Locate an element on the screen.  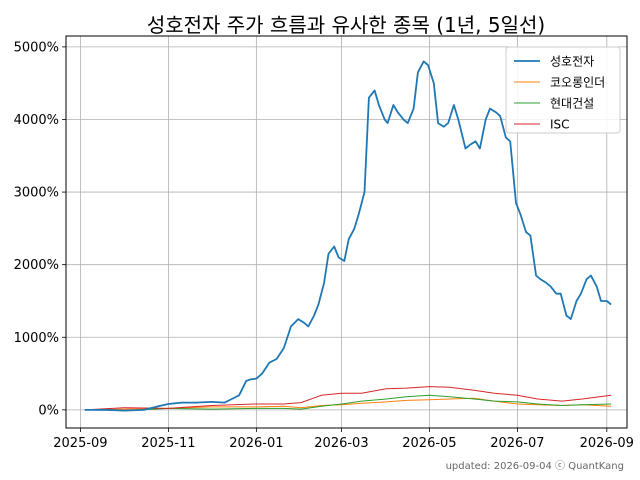
x-tick-label: 2026-01 is located at coordinates (256, 443).